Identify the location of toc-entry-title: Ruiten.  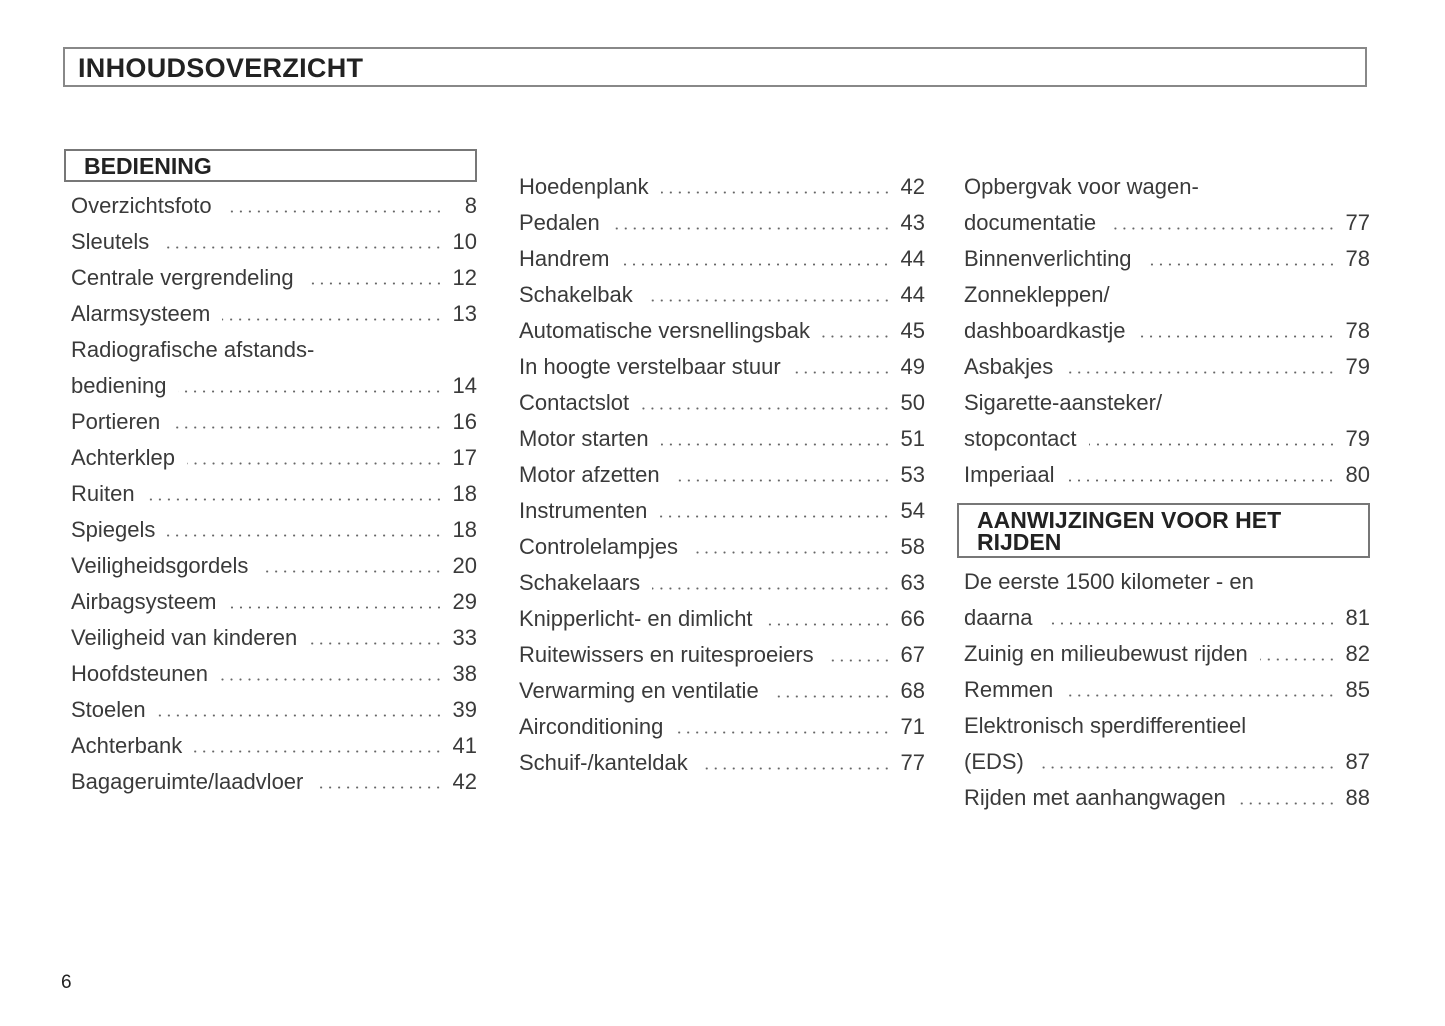
(103, 493).